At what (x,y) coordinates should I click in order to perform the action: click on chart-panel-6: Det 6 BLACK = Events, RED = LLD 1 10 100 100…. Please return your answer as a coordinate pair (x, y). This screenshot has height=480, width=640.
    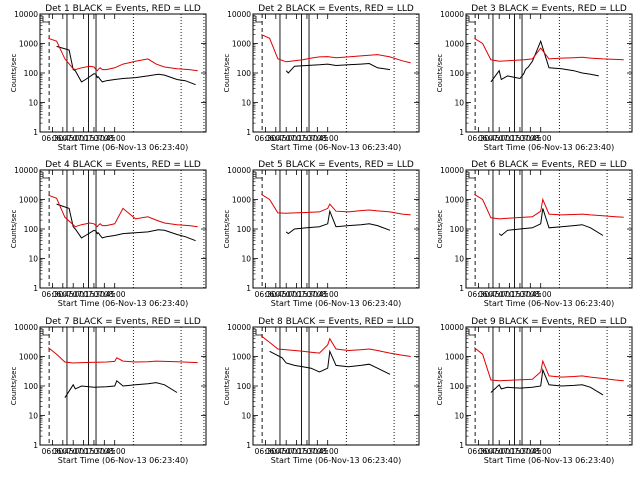
    Looking at the image, I should click on (534, 234).